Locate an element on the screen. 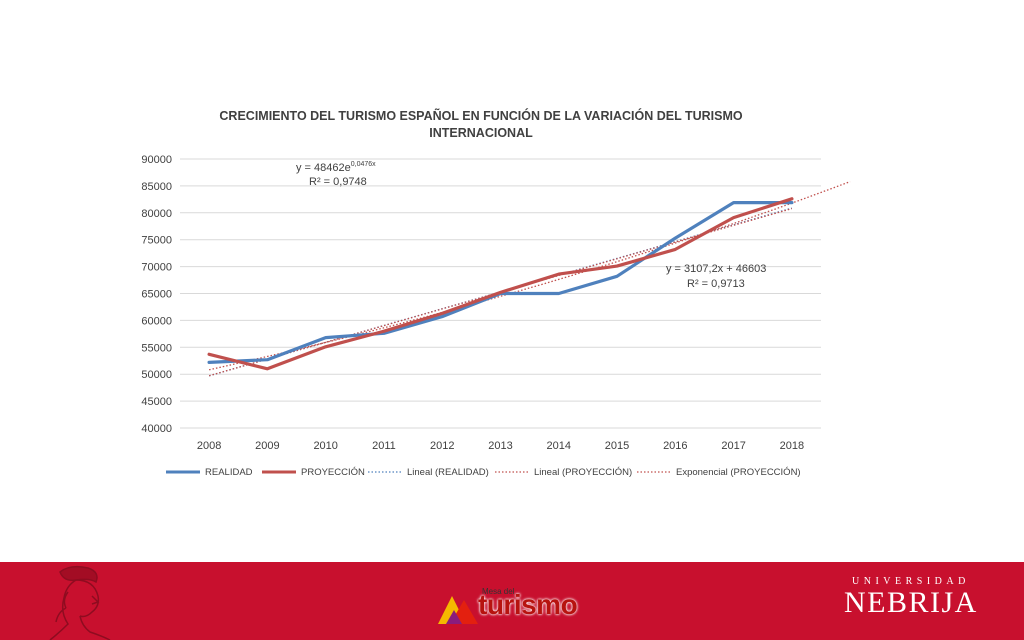 The height and width of the screenshot is (640, 1024). exp-equation-exponent: 0,0476x is located at coordinates (363, 164).